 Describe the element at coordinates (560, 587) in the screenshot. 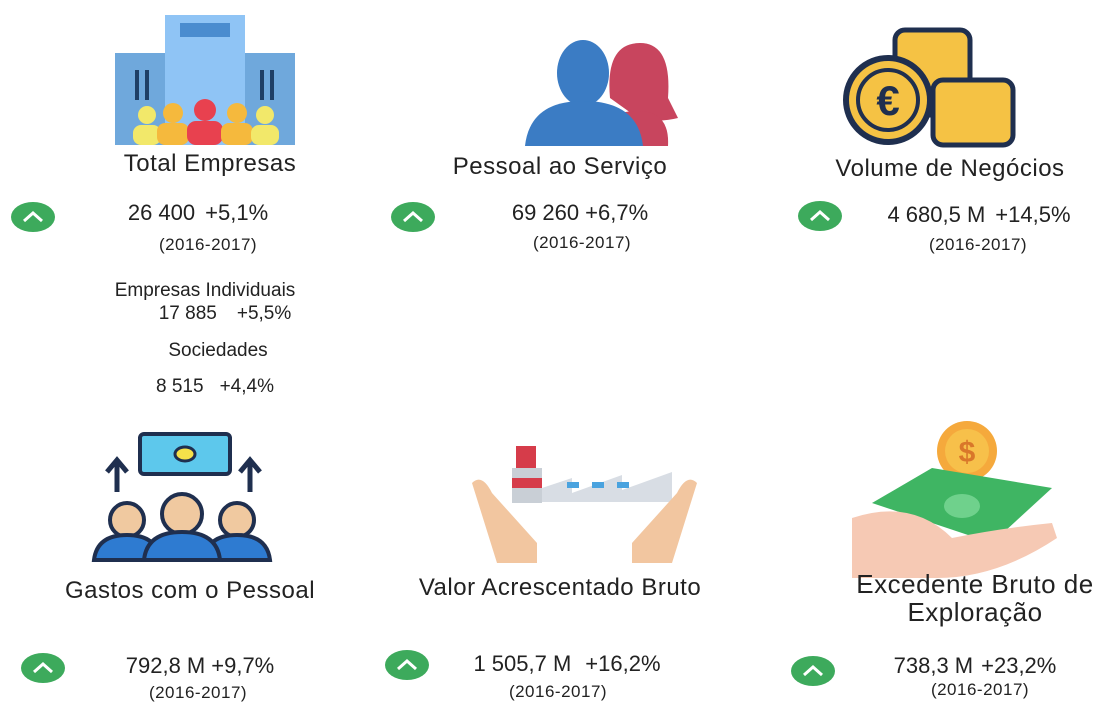

I see `card-title: Valor Acrescentado Bruto` at that location.